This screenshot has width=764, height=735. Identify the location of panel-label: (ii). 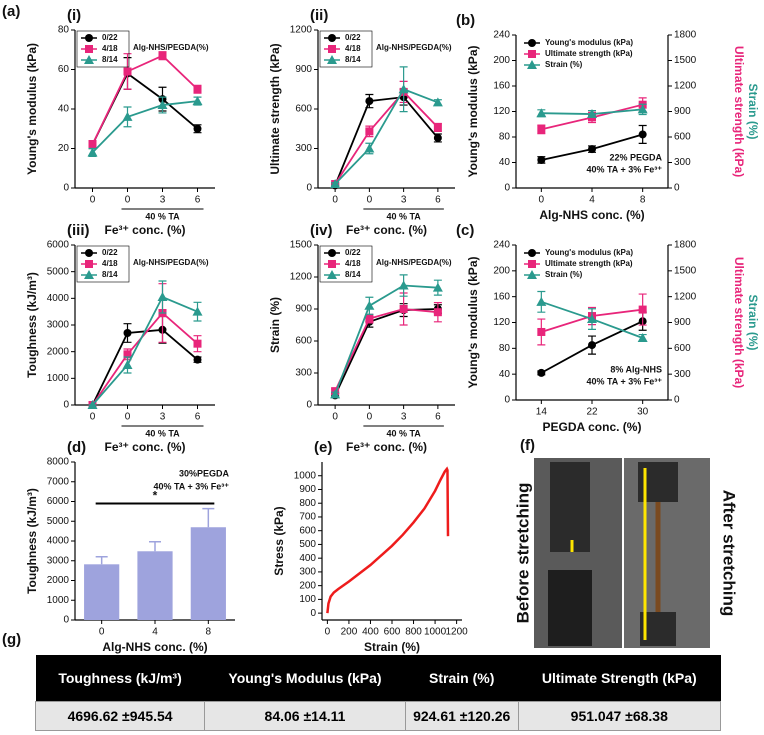
(319, 15).